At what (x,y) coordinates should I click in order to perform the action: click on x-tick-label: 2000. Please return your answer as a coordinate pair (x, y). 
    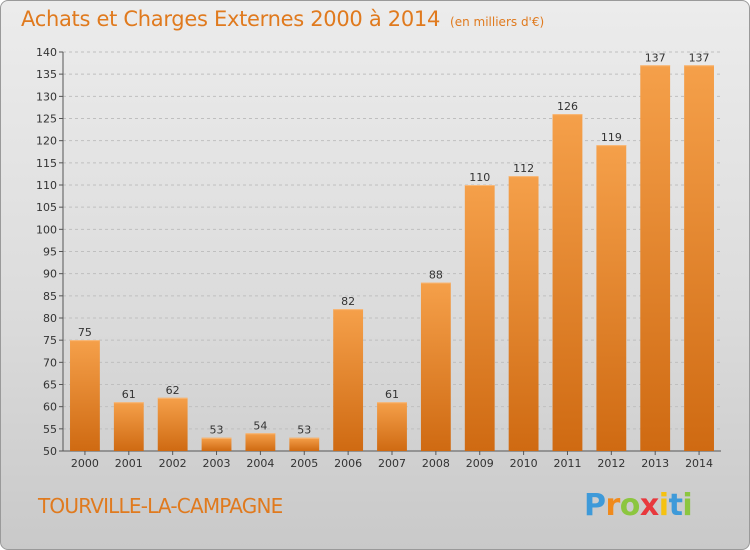
    Looking at the image, I should click on (85, 463).